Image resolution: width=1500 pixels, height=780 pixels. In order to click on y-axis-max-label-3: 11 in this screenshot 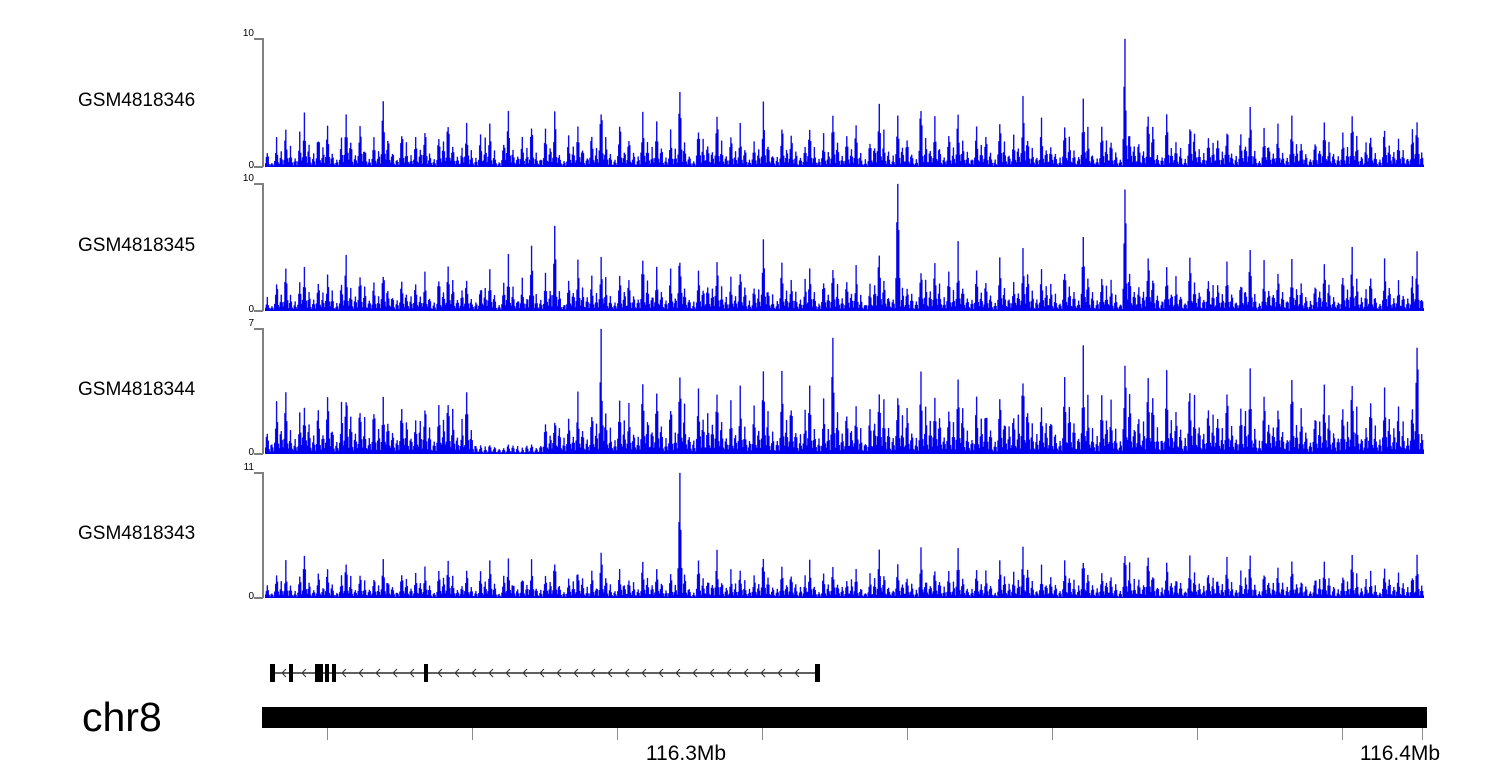, I will do `click(248, 467)`.